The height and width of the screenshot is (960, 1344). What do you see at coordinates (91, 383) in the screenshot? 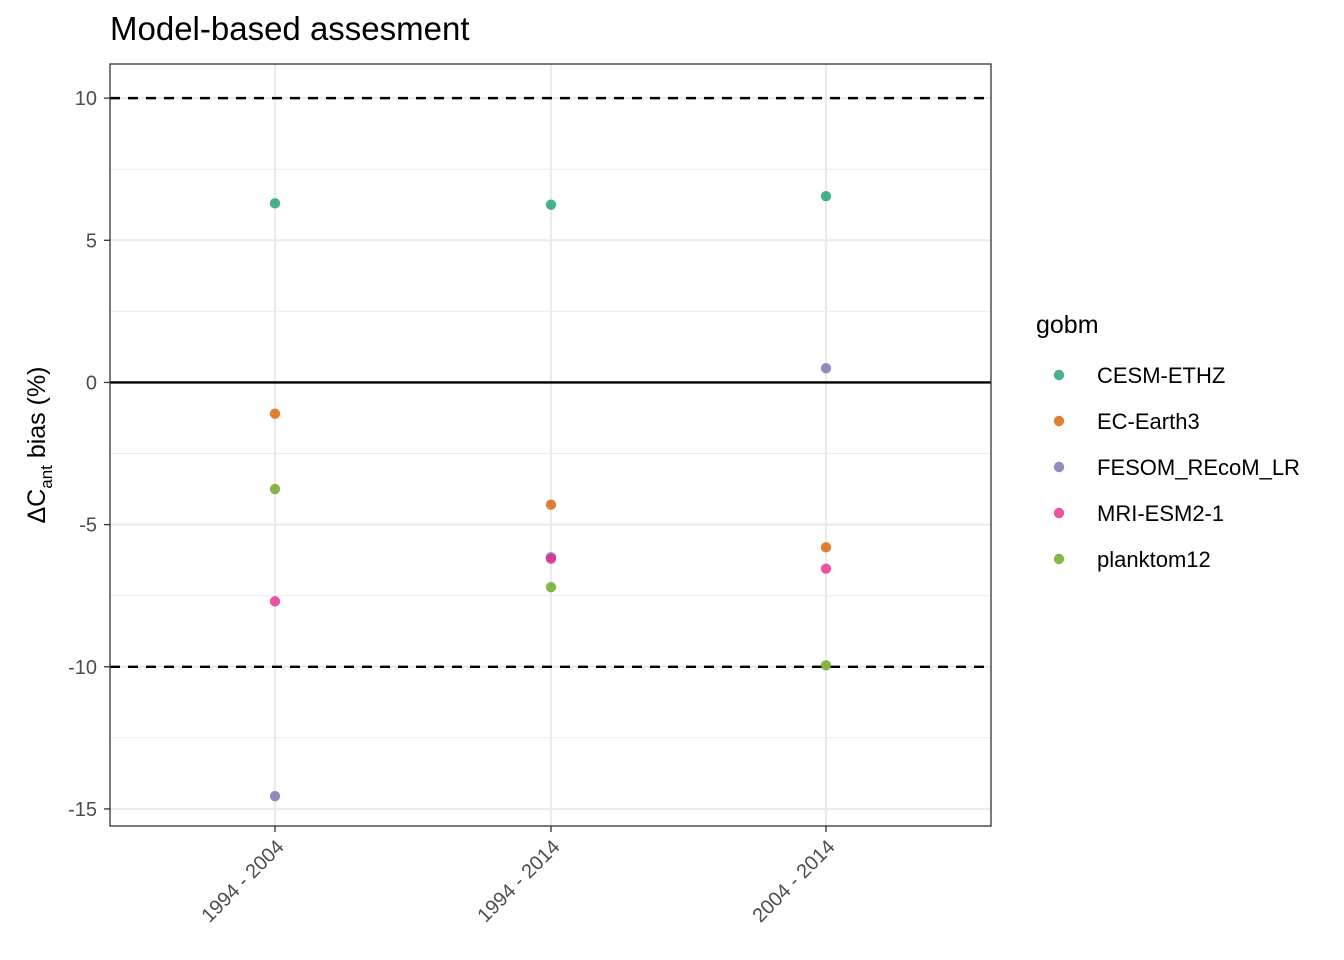
I see `y-tick-label: 0` at bounding box center [91, 383].